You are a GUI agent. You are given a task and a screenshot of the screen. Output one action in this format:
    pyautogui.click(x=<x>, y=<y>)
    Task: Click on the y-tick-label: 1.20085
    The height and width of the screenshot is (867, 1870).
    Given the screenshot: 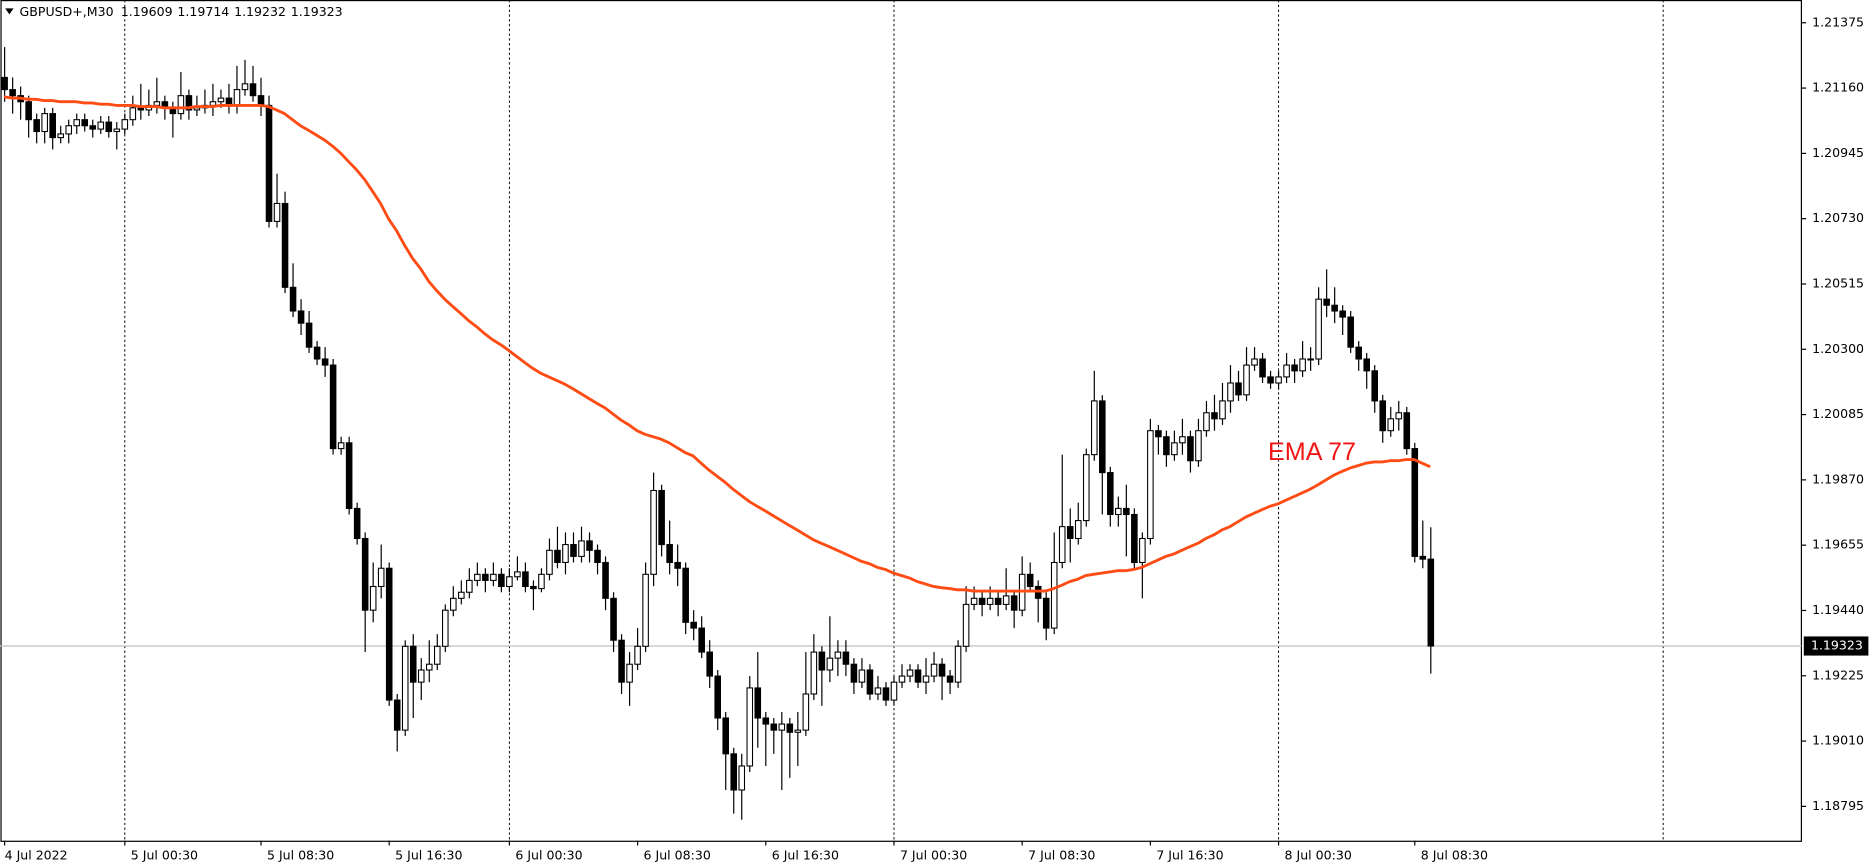 What is the action you would take?
    pyautogui.click(x=1838, y=413)
    